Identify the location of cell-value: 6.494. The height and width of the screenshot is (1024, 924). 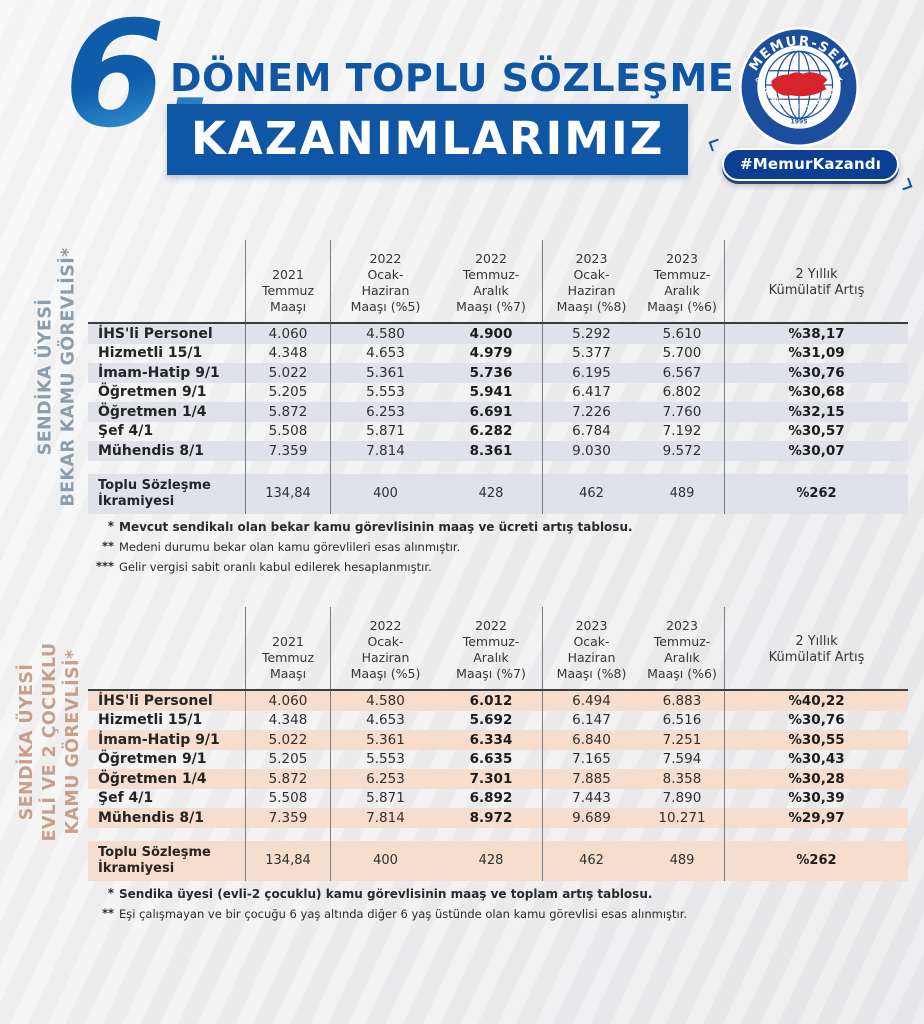
(591, 701).